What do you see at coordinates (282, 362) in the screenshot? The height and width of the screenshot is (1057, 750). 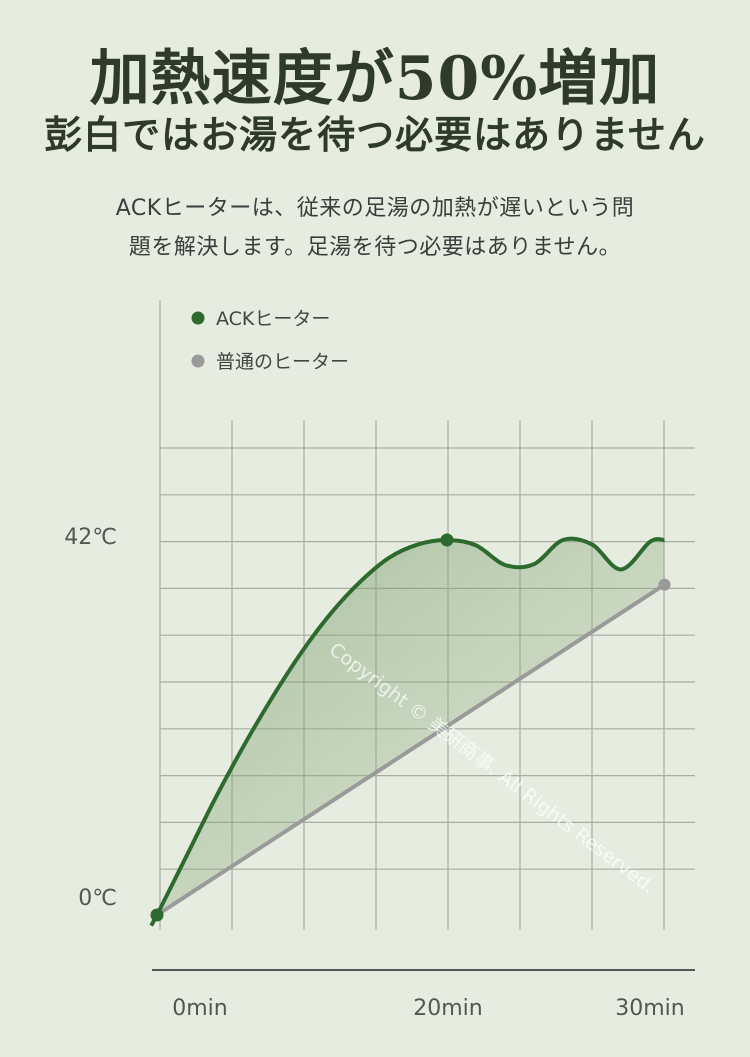 I see `legend-label: 普通のヒーター` at bounding box center [282, 362].